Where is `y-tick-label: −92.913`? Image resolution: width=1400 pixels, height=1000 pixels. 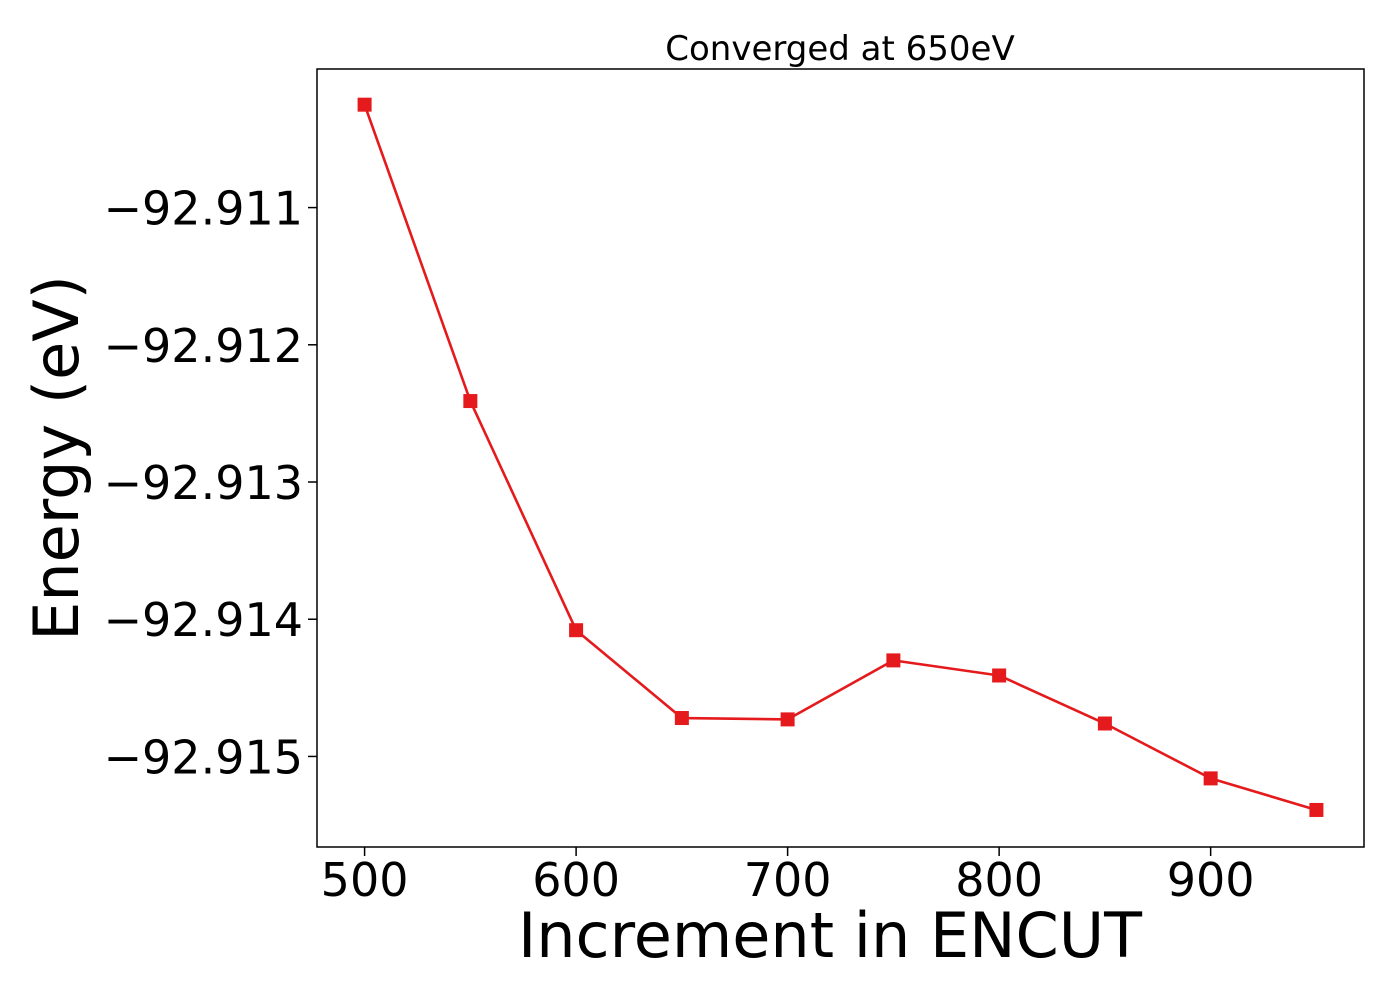 y-tick-label: −92.913 is located at coordinates (204, 483).